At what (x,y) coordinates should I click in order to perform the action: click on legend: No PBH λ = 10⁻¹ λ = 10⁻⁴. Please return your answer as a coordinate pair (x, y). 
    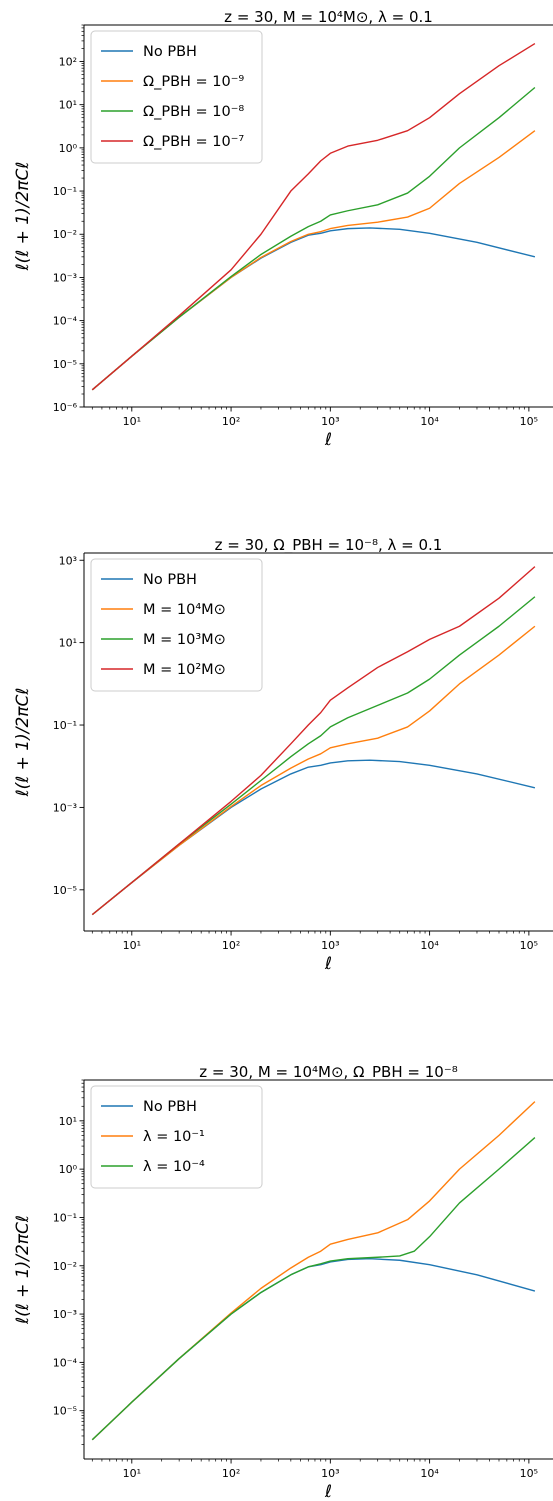
    Looking at the image, I should click on (176, 1137).